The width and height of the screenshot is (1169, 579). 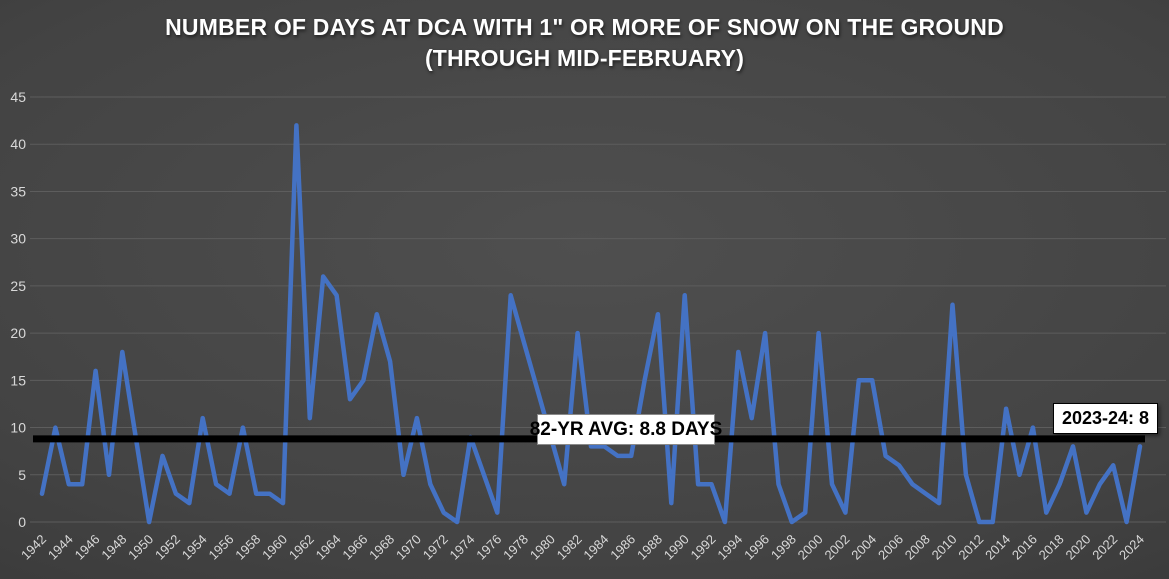 I want to click on y-axis-tick-label: 35, so click(x=18, y=191).